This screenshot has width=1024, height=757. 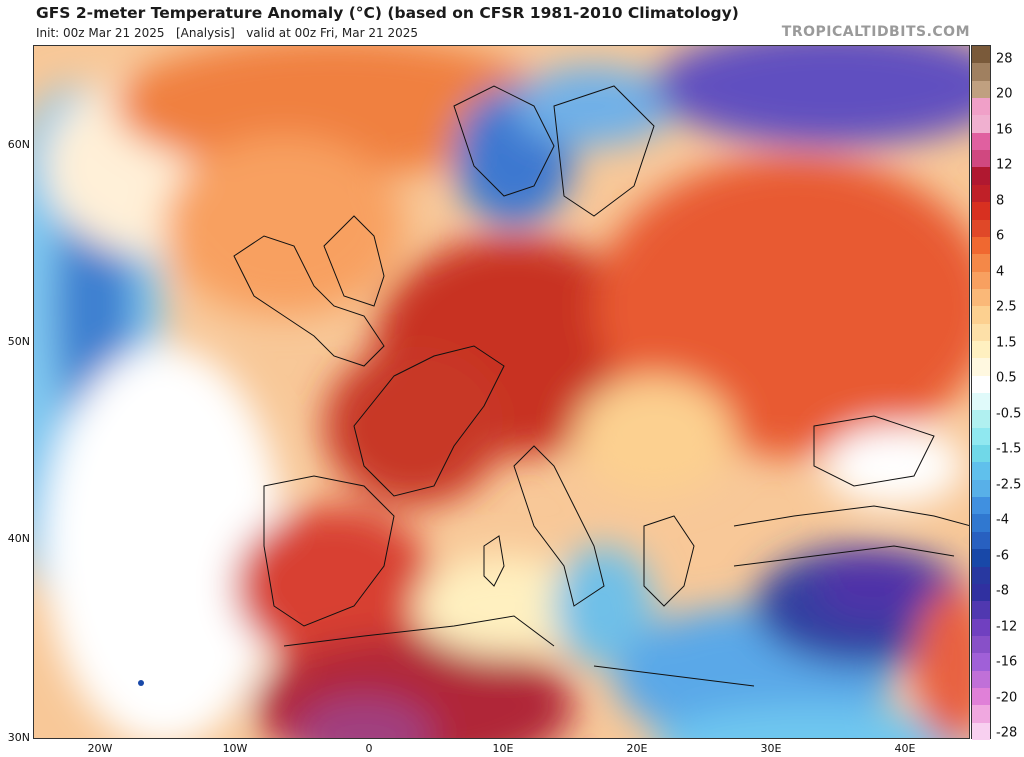 What do you see at coordinates (1006, 343) in the screenshot?
I see `colorbar-label: 1.5` at bounding box center [1006, 343].